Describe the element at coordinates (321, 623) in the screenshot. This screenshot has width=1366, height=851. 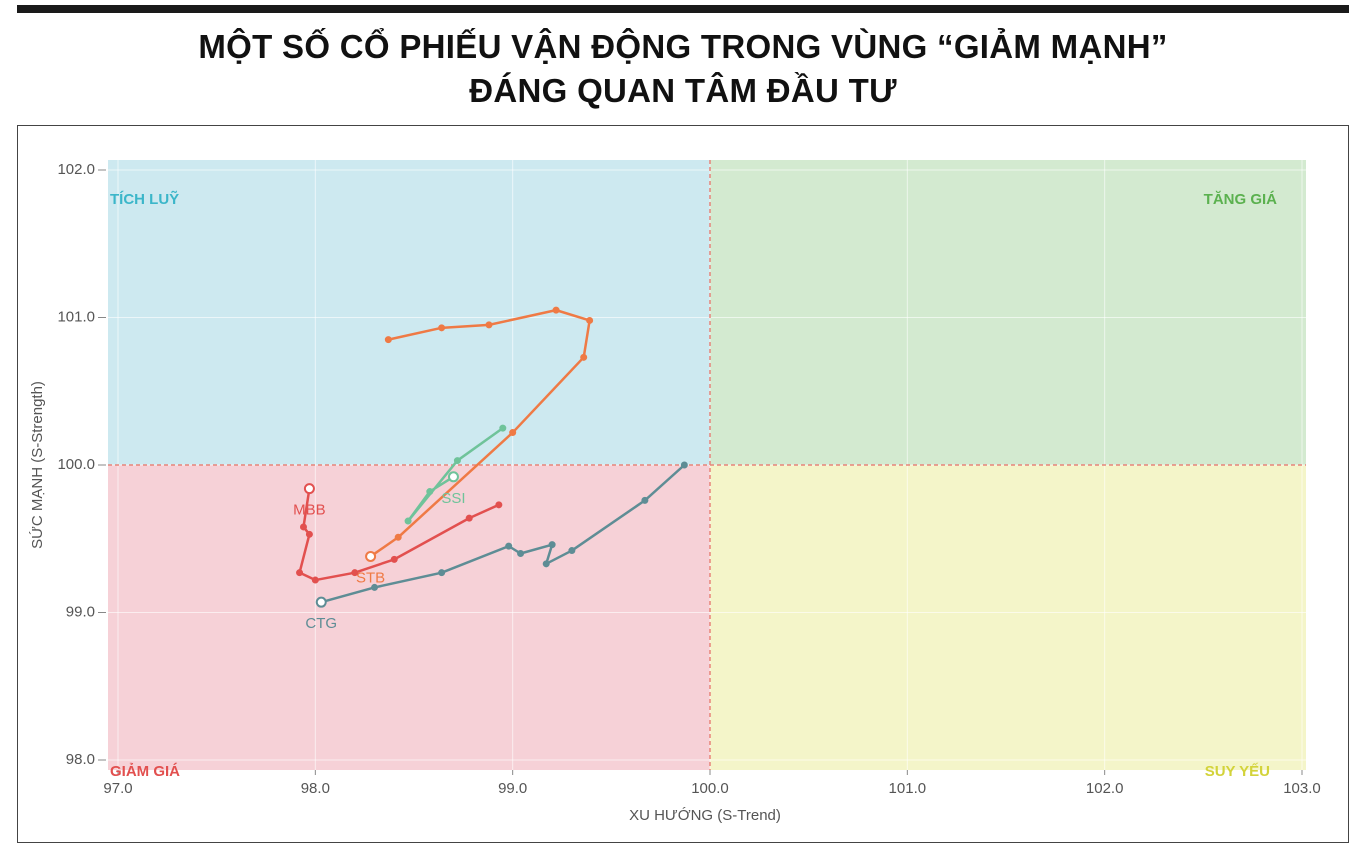
I see `series-label: CTG` at that location.